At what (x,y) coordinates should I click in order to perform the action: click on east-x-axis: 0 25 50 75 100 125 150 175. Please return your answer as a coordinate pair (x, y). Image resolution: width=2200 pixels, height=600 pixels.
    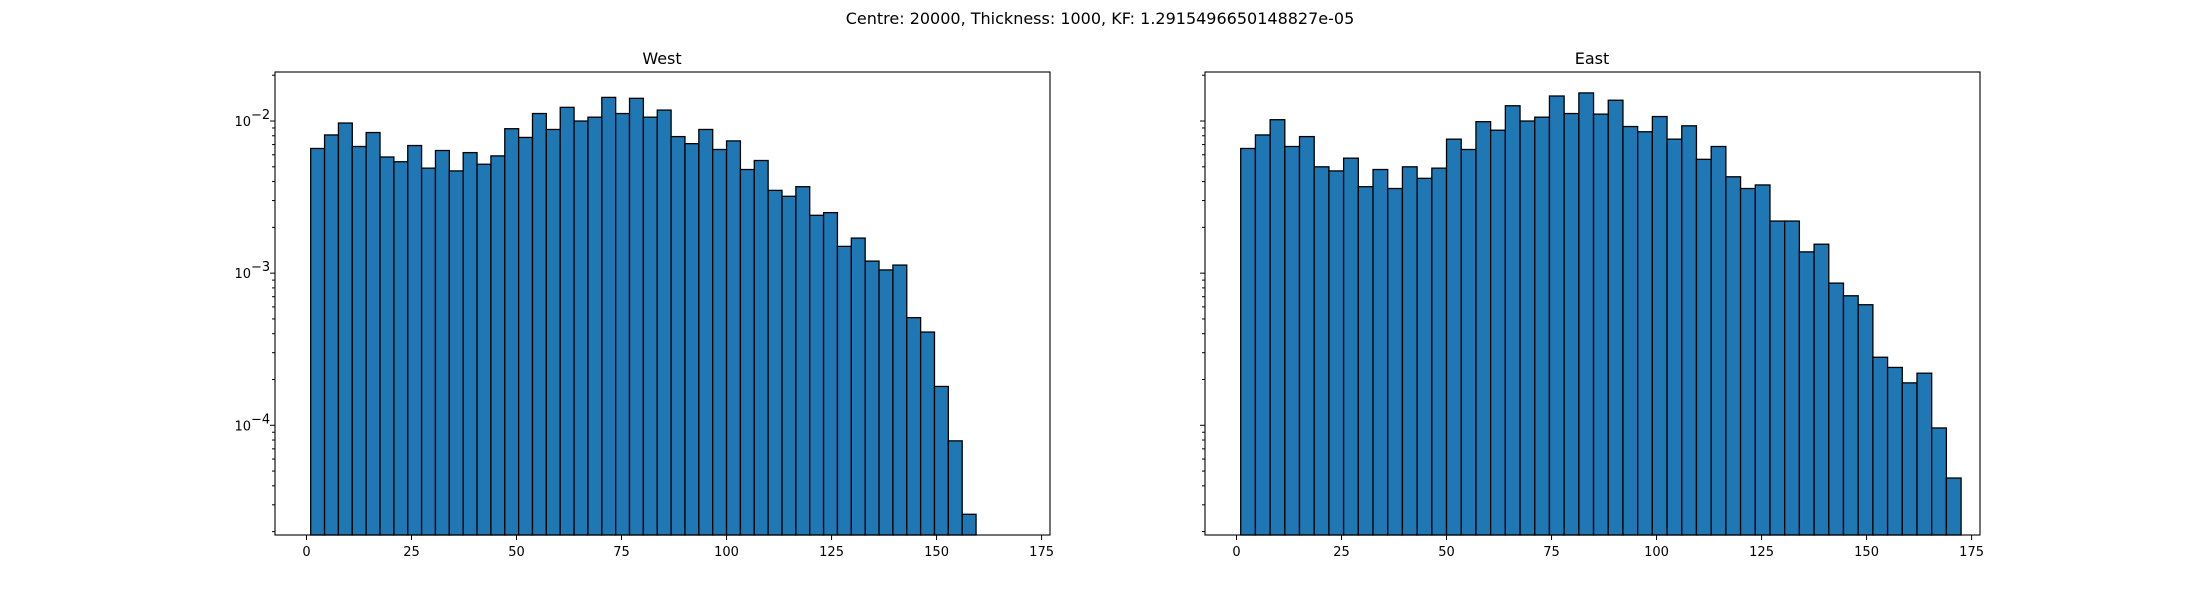
    Looking at the image, I should click on (1608, 547).